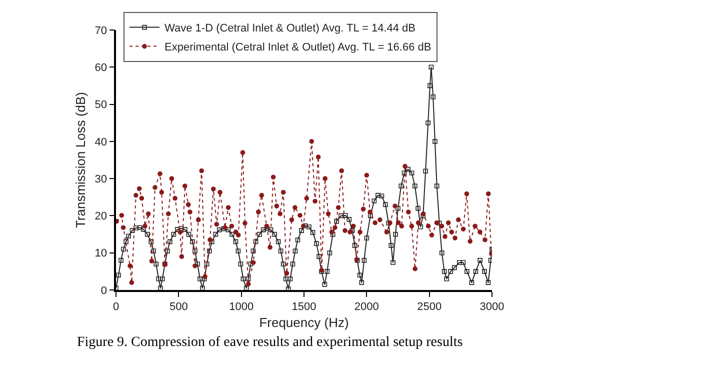 The width and height of the screenshot is (707, 370). I want to click on x-tick-label: 2500, so click(429, 306).